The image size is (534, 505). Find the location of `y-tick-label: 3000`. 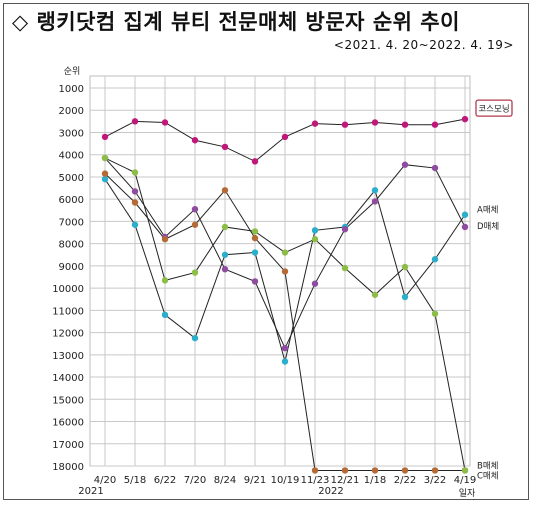

y-tick-label: 3000 is located at coordinates (71, 133).